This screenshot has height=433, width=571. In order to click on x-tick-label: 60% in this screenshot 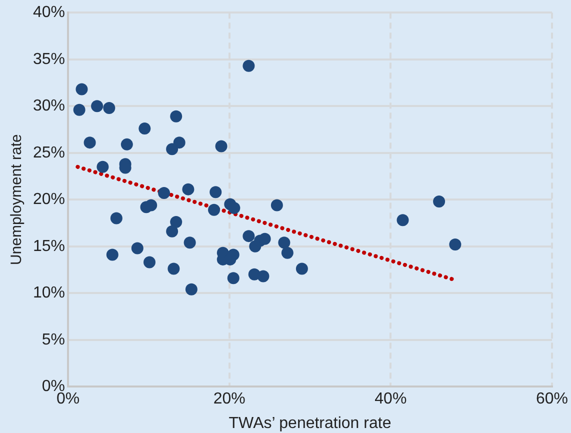, I will do `click(552, 399)`.